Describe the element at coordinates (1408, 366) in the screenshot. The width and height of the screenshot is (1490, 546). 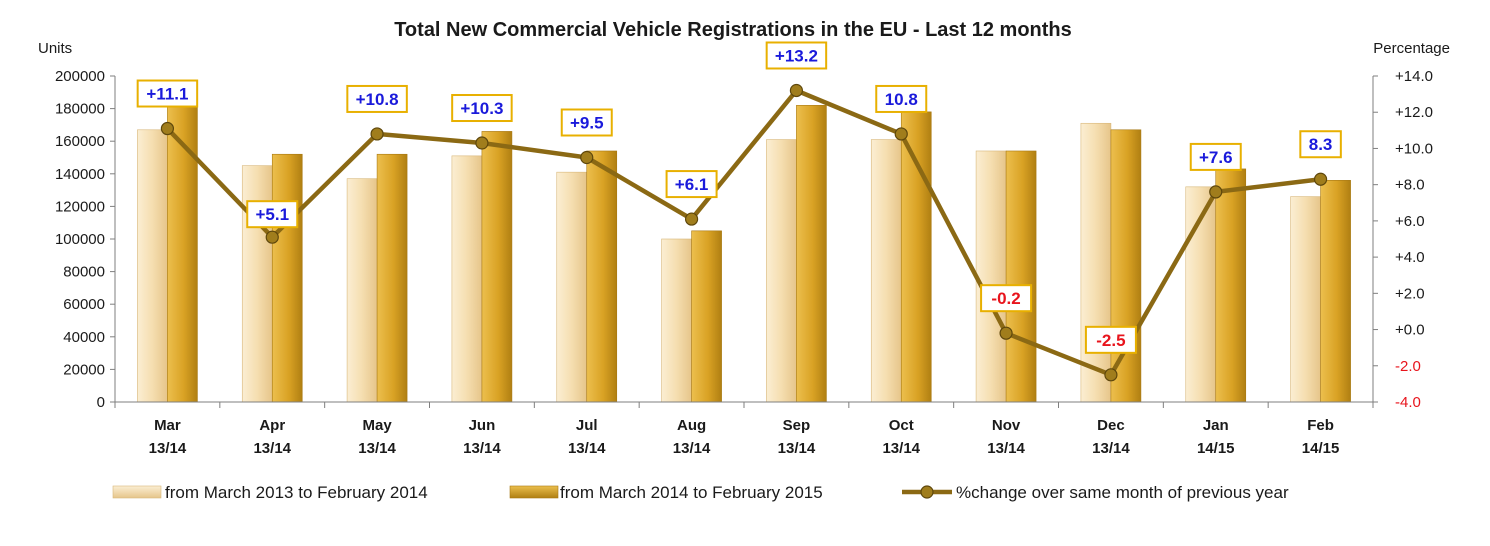
I see `right-tick-label: -2.0` at that location.